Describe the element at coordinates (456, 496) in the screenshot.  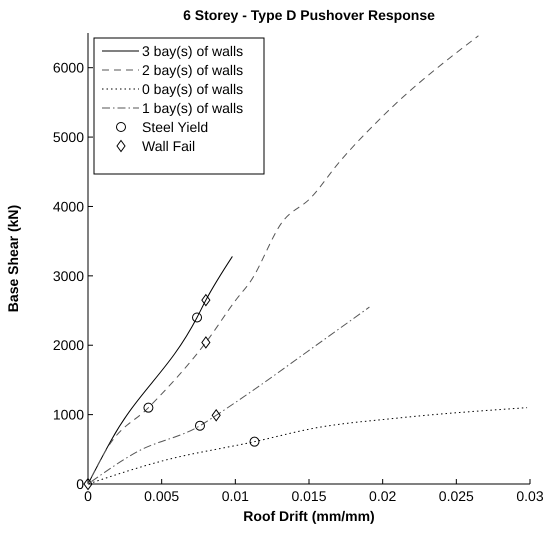
I see `x-tick-label: 0.025` at that location.